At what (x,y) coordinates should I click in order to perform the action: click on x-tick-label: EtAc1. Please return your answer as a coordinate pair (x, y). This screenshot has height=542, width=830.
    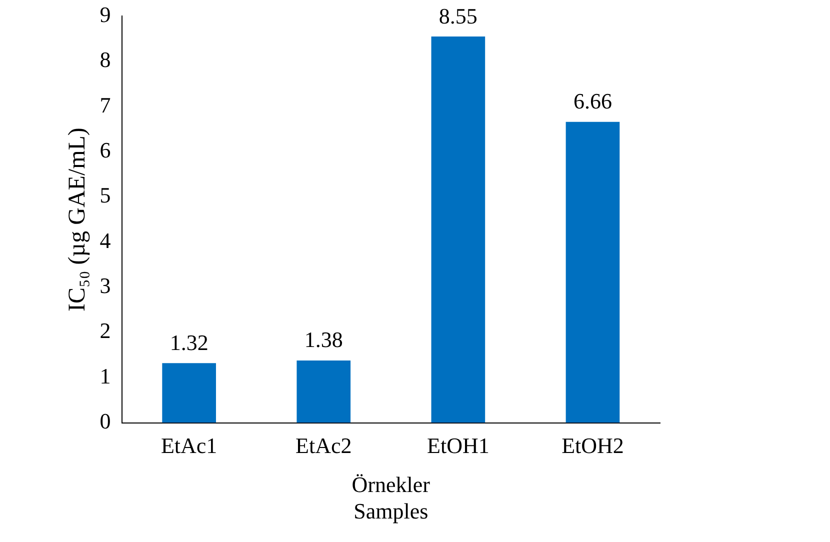
    Looking at the image, I should click on (189, 445).